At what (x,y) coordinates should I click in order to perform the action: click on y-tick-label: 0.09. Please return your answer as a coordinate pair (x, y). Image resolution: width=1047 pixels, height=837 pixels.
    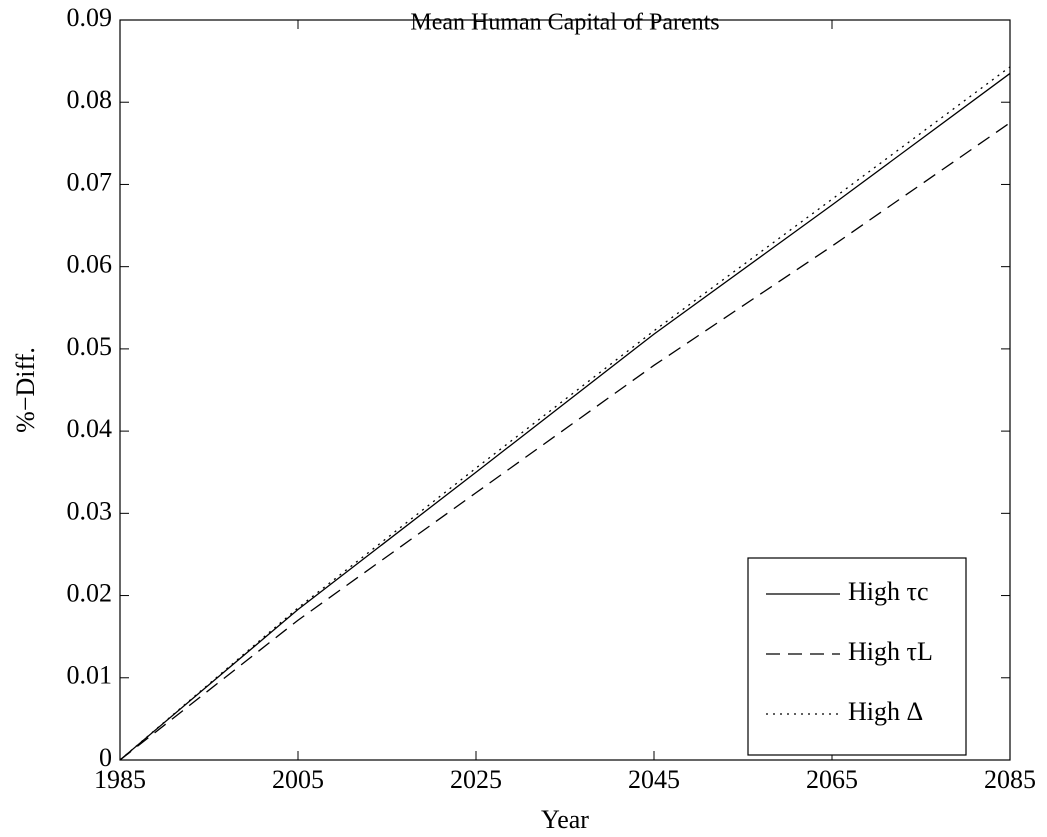
    Looking at the image, I should click on (90, 17).